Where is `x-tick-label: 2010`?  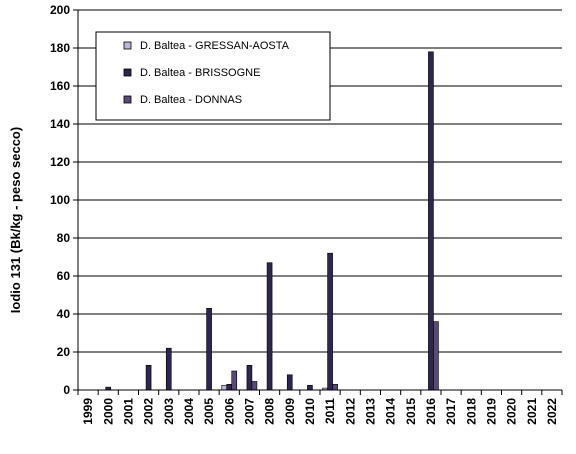
x-tick-label: 2010 is located at coordinates (310, 411).